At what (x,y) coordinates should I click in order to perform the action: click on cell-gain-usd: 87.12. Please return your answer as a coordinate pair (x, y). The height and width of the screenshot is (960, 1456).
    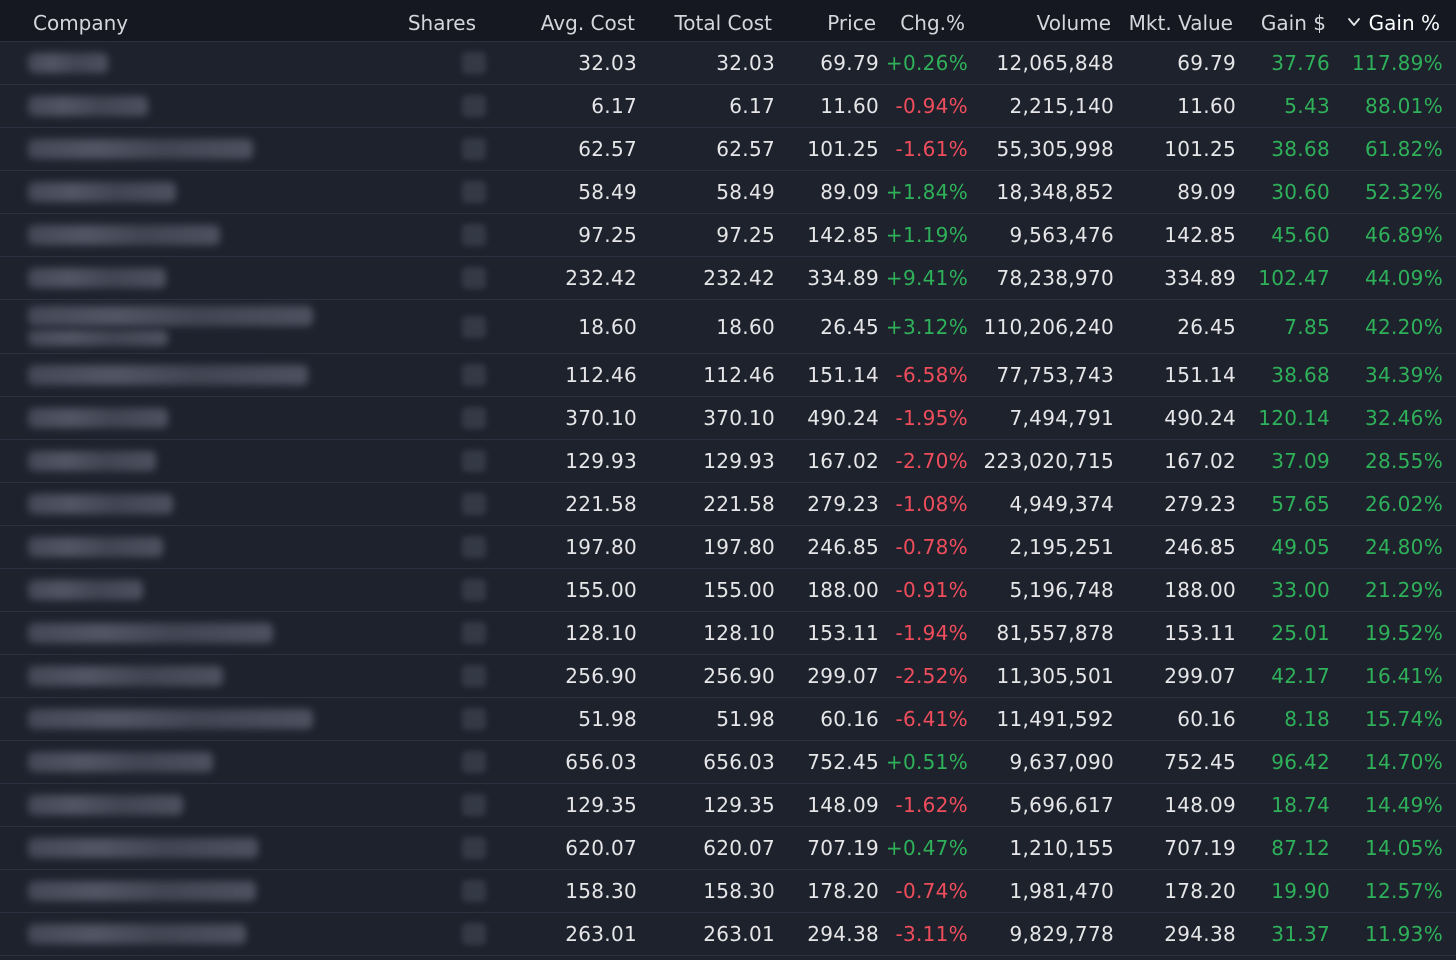
    Looking at the image, I should click on (1300, 848).